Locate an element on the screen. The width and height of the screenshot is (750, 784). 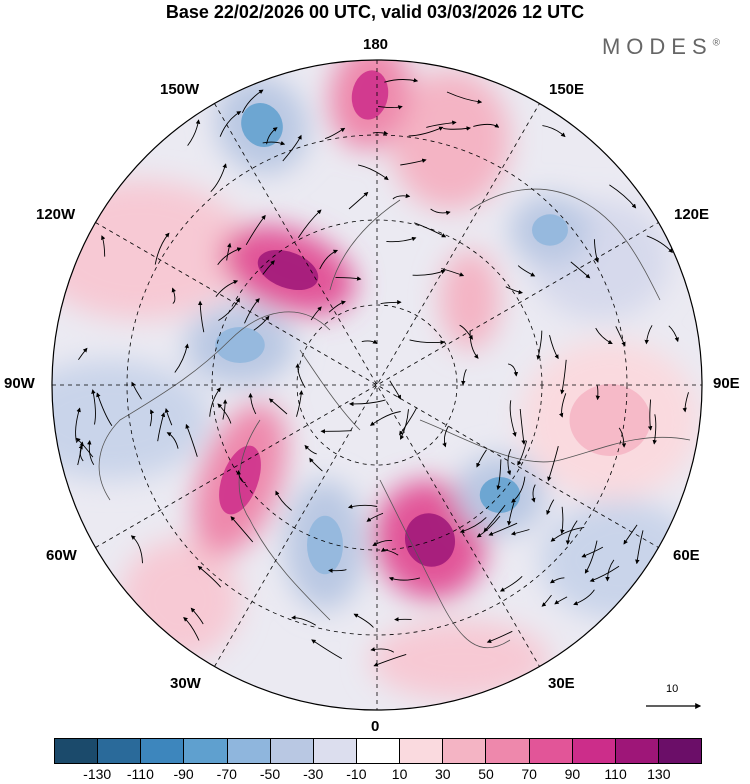
lon-label-150w: 150W is located at coordinates (179, 89).